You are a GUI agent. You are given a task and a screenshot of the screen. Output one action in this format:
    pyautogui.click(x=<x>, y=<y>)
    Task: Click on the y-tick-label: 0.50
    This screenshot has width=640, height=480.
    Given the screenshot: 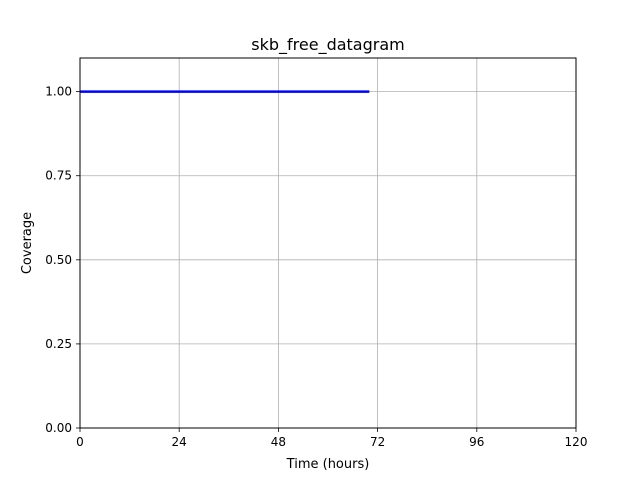 What is the action you would take?
    pyautogui.click(x=58, y=260)
    